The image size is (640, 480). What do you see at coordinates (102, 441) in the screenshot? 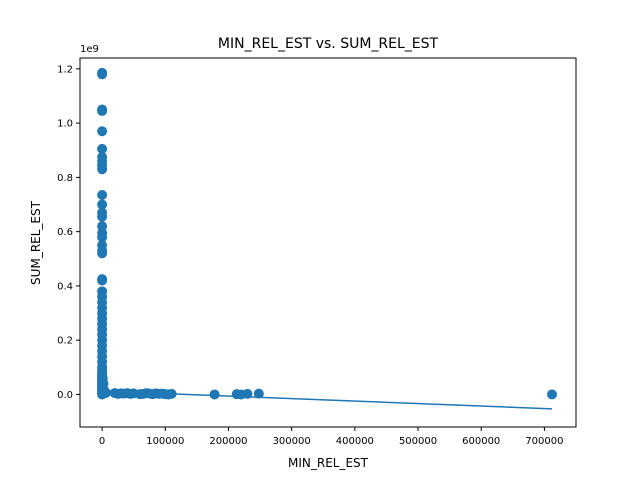
I see `x-tick-label: 0` at bounding box center [102, 441].